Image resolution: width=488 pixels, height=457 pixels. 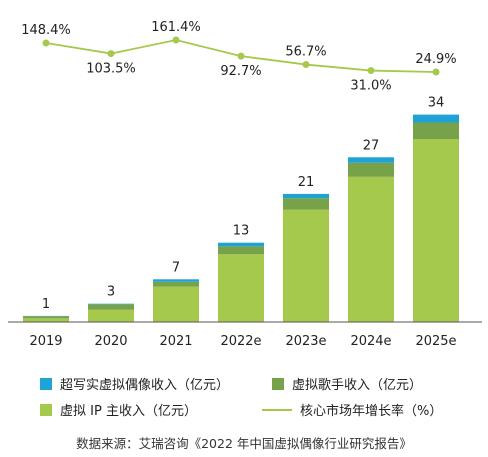 What do you see at coordinates (371, 160) in the screenshot?
I see `bar-photoreal-2024e` at bounding box center [371, 160].